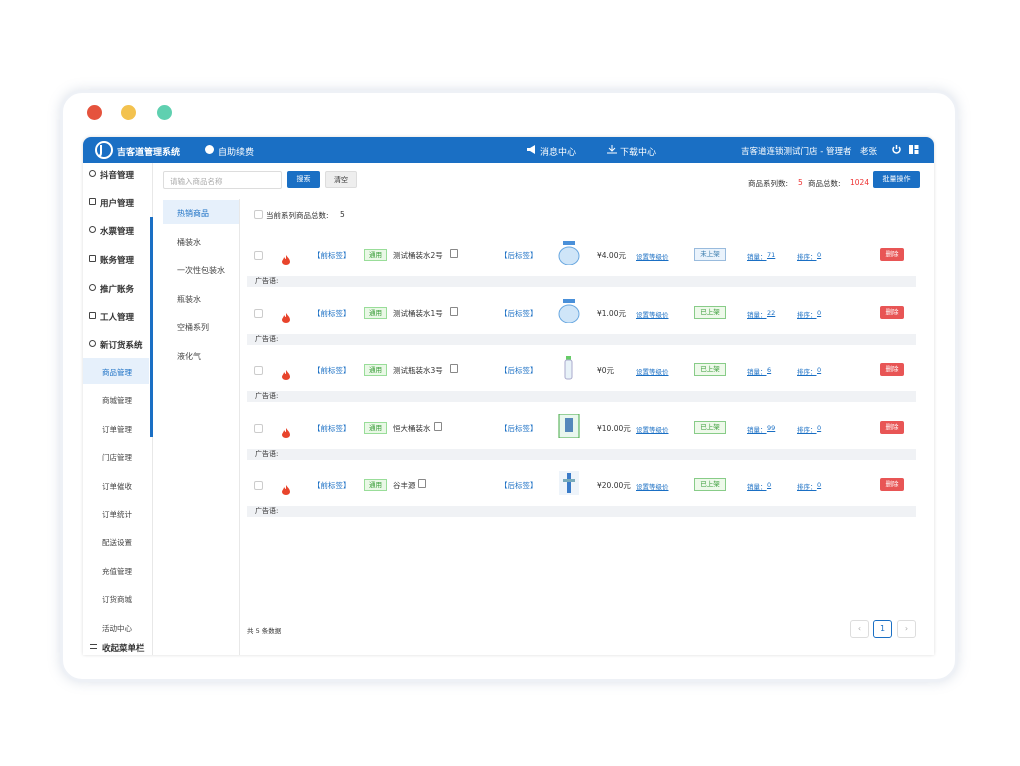 This screenshot has height=766, width=1020. Describe the element at coordinates (117, 318) in the screenshot. I see `menu-item: 工人管理` at that location.